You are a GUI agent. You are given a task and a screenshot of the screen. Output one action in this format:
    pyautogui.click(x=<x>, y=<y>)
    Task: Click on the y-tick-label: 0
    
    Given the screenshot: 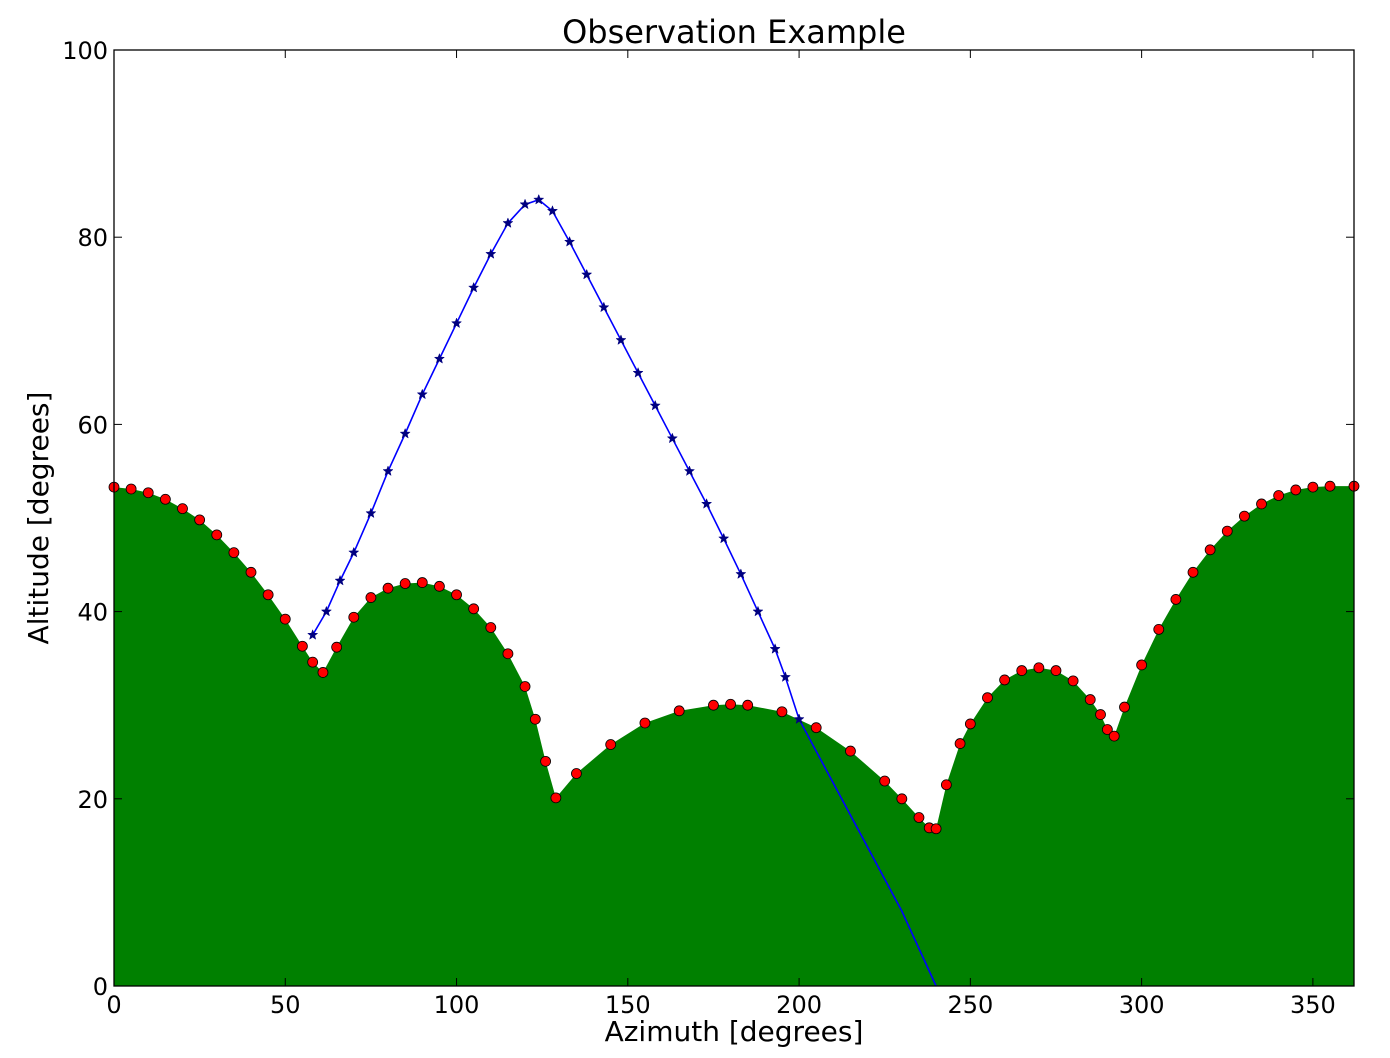 What is the action you would take?
    pyautogui.click(x=100, y=987)
    